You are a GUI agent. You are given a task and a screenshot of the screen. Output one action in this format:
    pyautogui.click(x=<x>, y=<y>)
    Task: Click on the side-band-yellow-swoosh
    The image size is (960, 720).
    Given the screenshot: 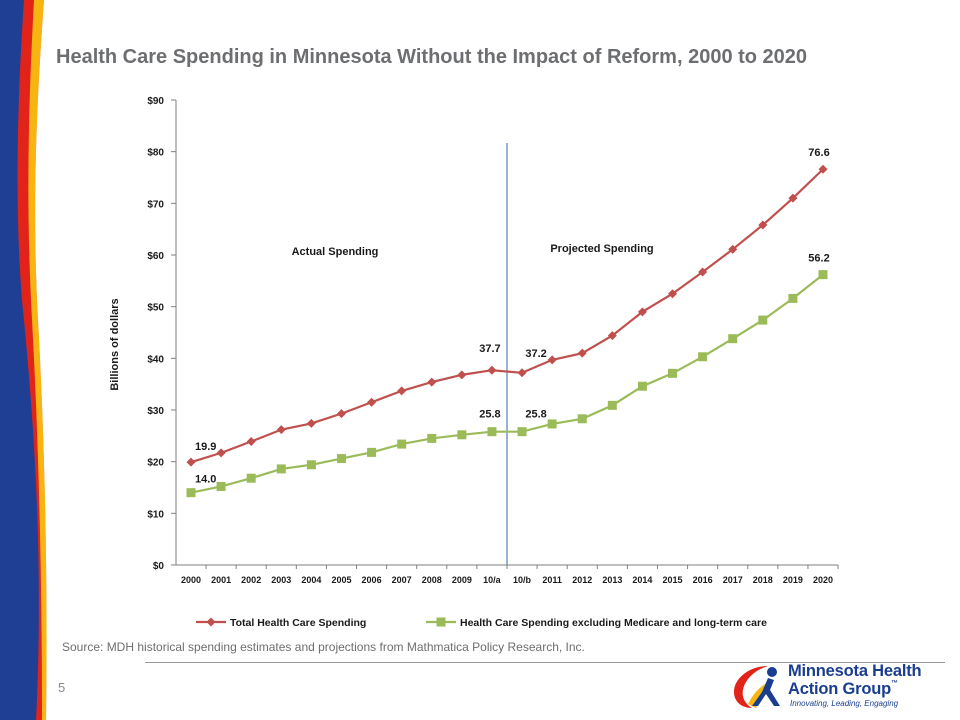 What is the action you would take?
    pyautogui.click(x=37, y=360)
    